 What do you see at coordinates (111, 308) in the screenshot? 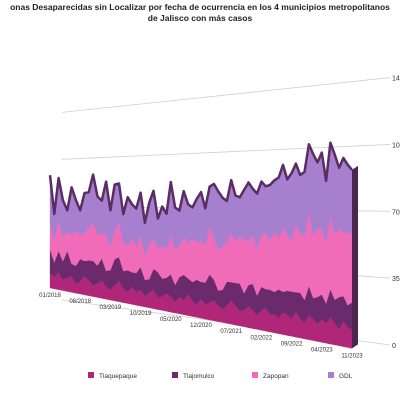
I see `x-tick-label: 03/2019` at bounding box center [111, 308].